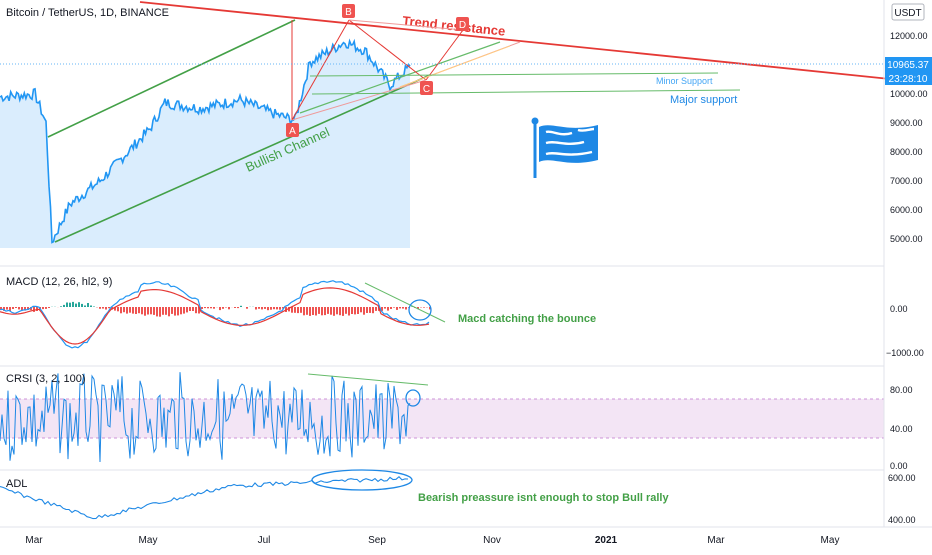 The height and width of the screenshot is (555, 932). I want to click on point-d-marker: D, so click(462, 24).